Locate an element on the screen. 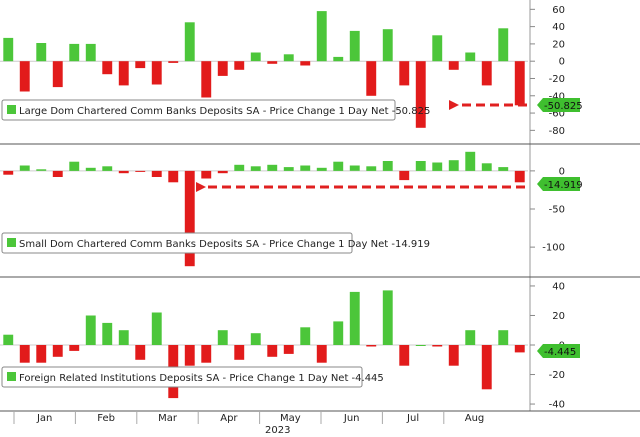 Image resolution: width=640 pixels, height=437 pixels. y-tick-label-foreign-institutions-4: -40 is located at coordinates (557, 405).